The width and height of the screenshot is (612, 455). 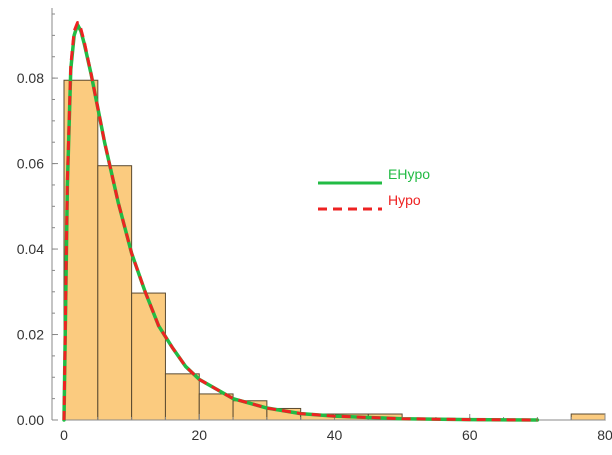 What do you see at coordinates (335, 435) in the screenshot?
I see `x-tick-label: 40` at bounding box center [335, 435].